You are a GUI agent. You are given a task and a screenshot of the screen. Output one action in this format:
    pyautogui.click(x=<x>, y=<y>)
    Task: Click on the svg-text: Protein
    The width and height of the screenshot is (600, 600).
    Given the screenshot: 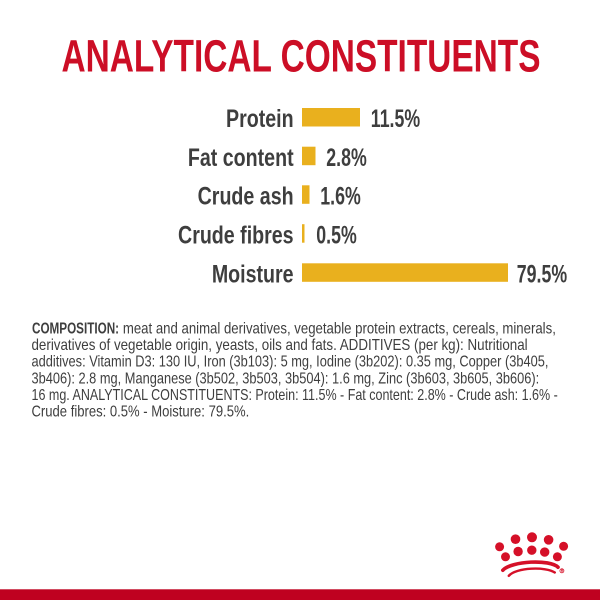 What is the action you would take?
    pyautogui.click(x=260, y=119)
    